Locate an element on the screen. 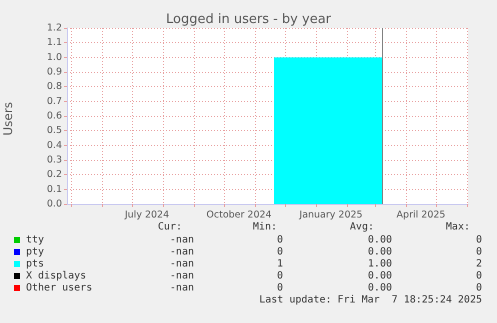 The image size is (497, 323). y-tick-label: 1.1 is located at coordinates (54, 42).